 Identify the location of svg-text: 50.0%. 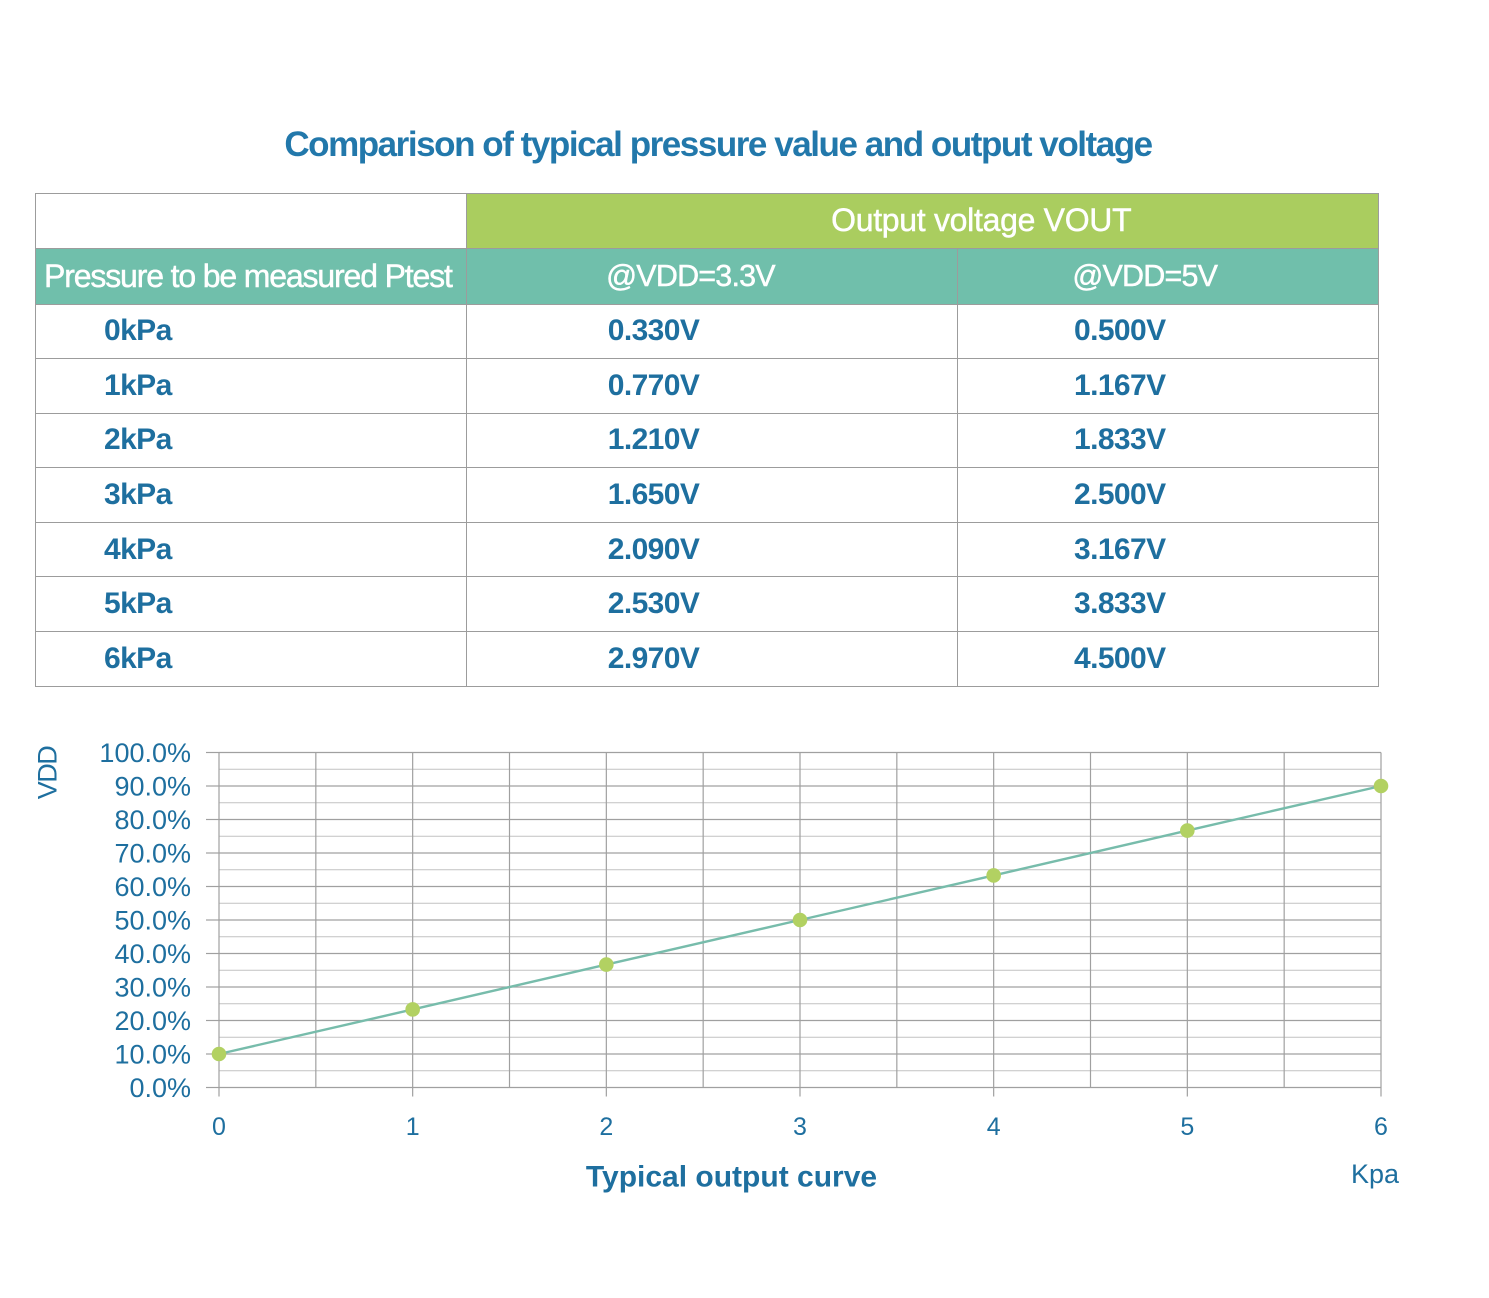
(152, 920).